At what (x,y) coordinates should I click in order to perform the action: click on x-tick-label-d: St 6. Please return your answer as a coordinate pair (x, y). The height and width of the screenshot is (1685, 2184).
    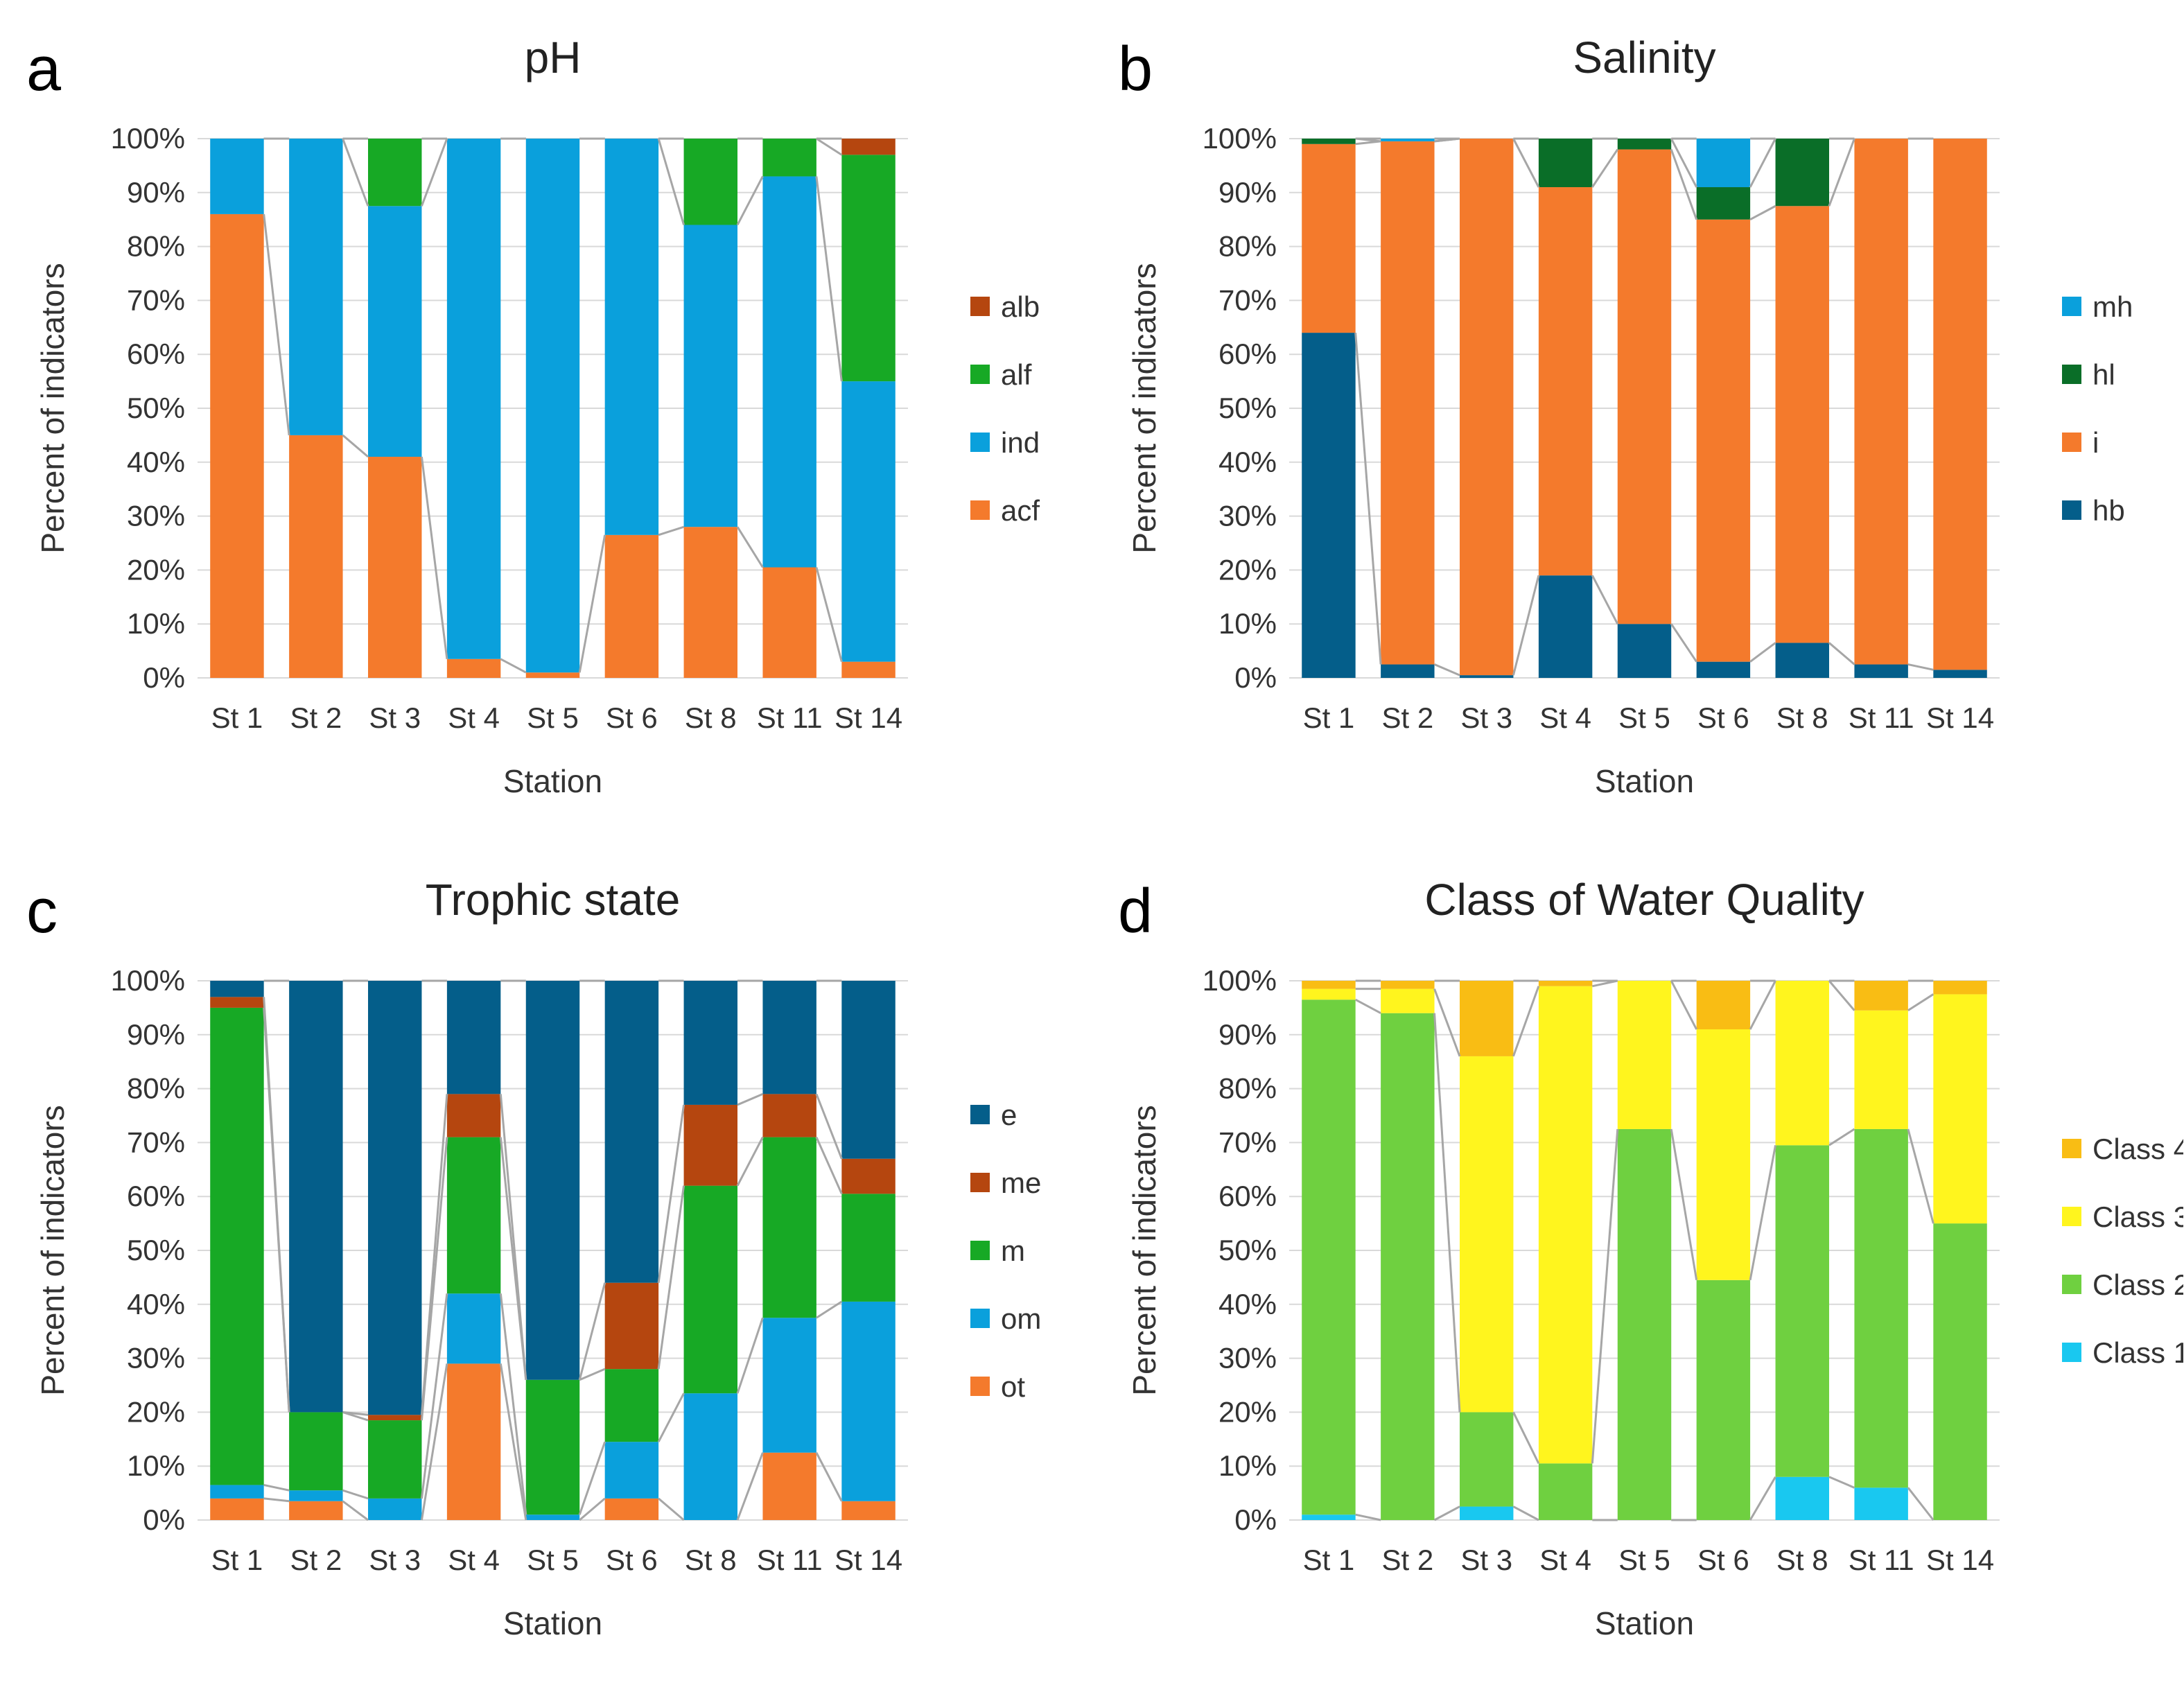
    Looking at the image, I should click on (1723, 1560).